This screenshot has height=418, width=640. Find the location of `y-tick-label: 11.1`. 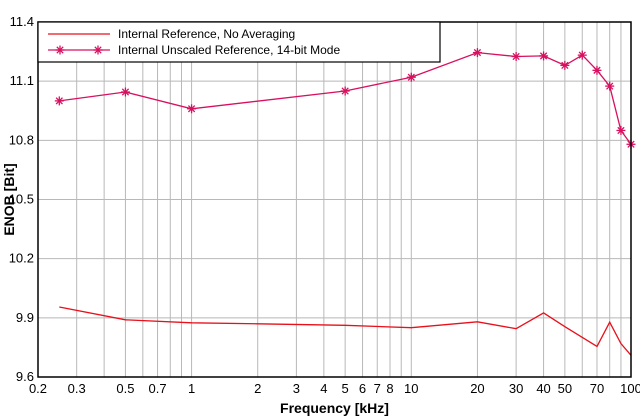

y-tick-label: 11.1 is located at coordinates (22, 80).